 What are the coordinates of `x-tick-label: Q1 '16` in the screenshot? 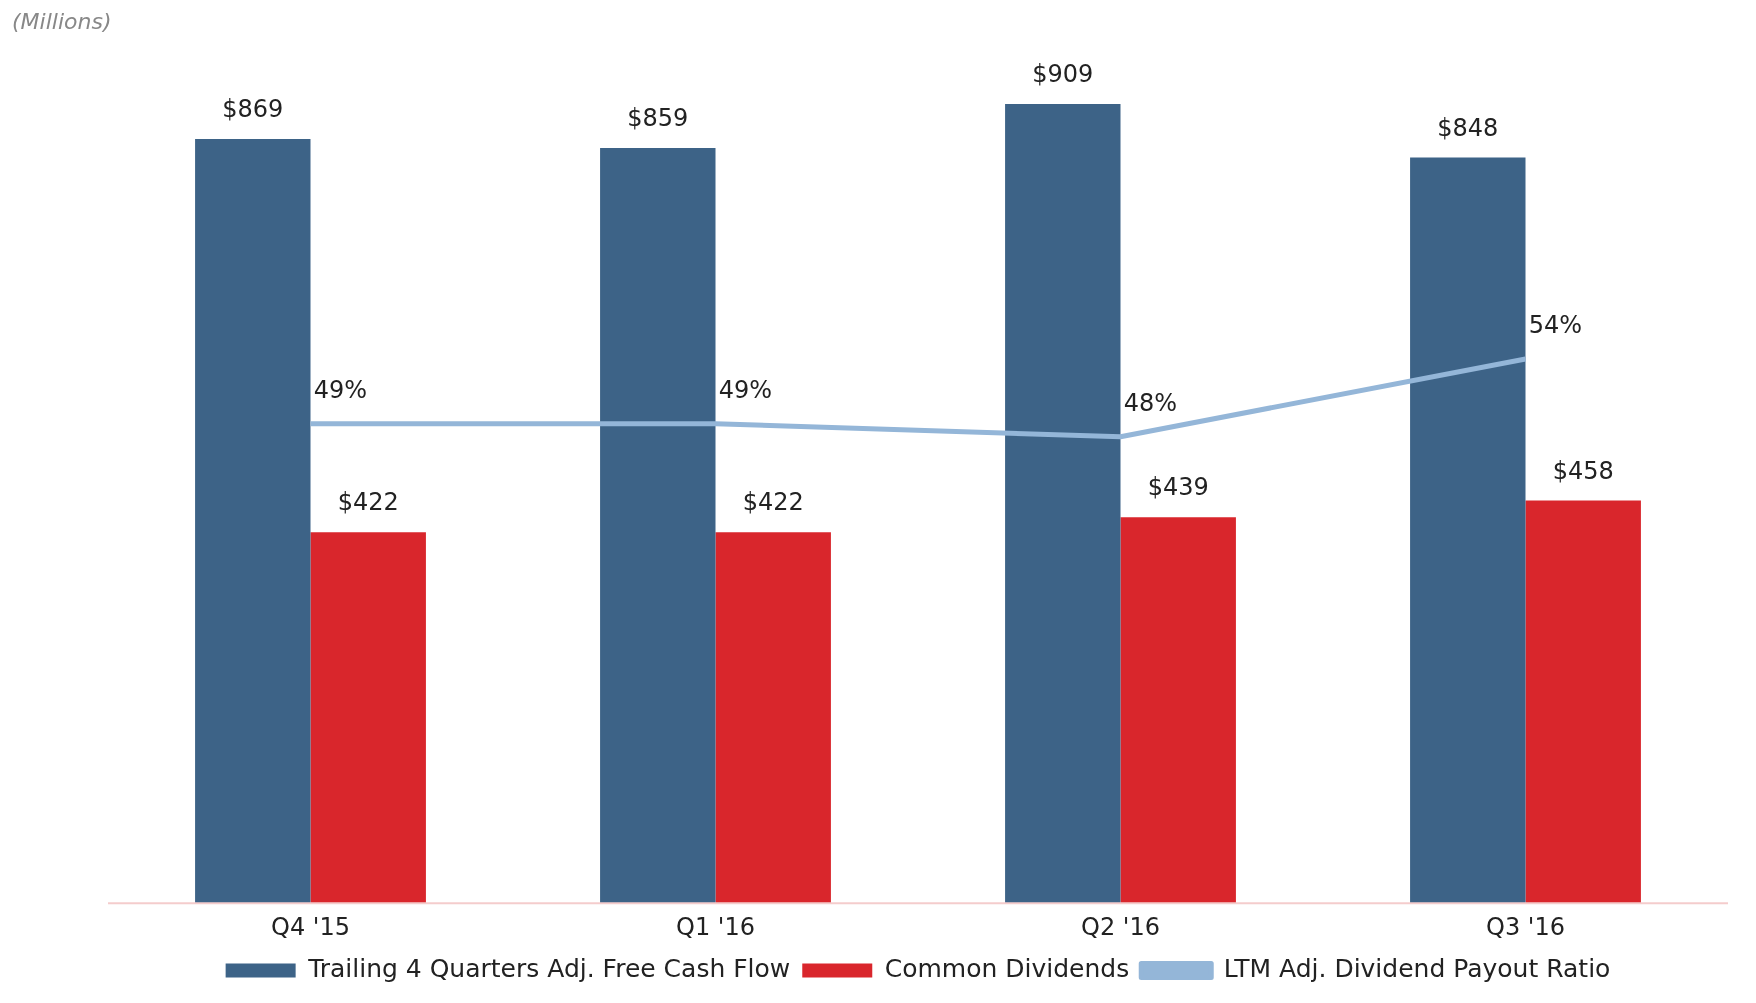 It's located at (715, 926).